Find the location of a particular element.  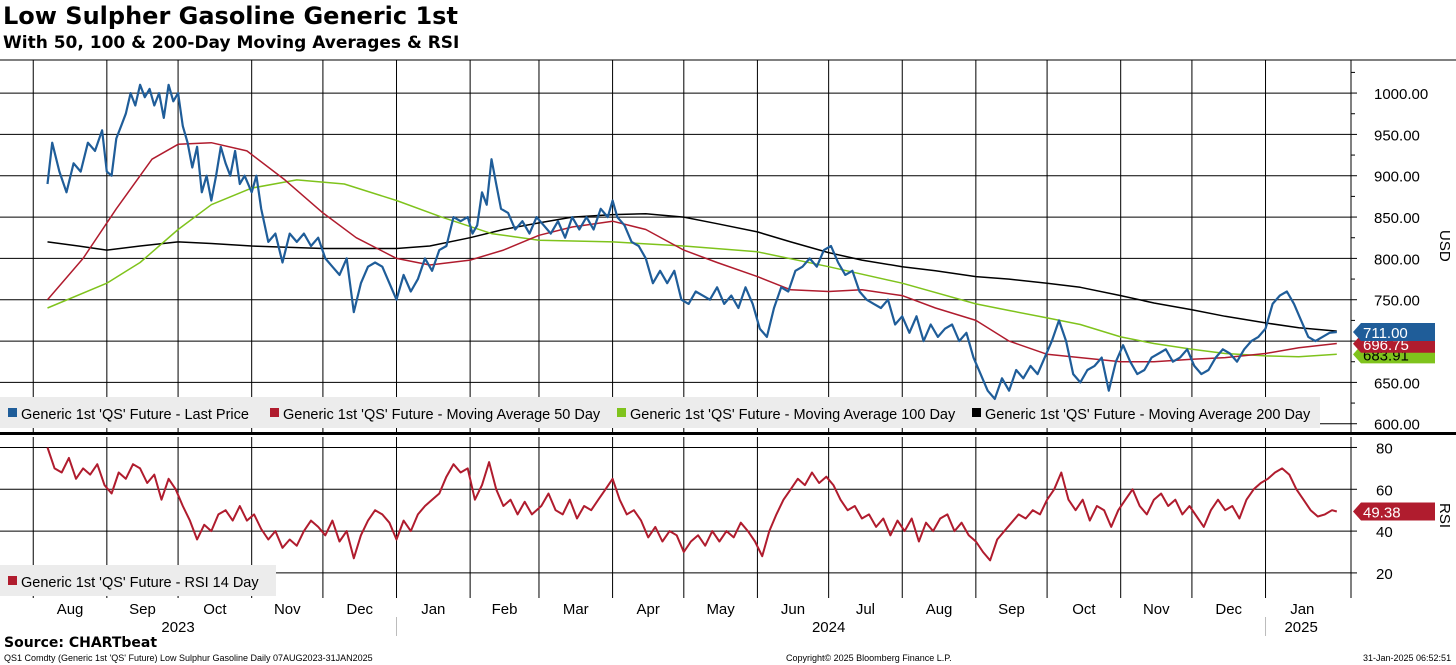

legend-swatch-ma50 is located at coordinates (274, 412).